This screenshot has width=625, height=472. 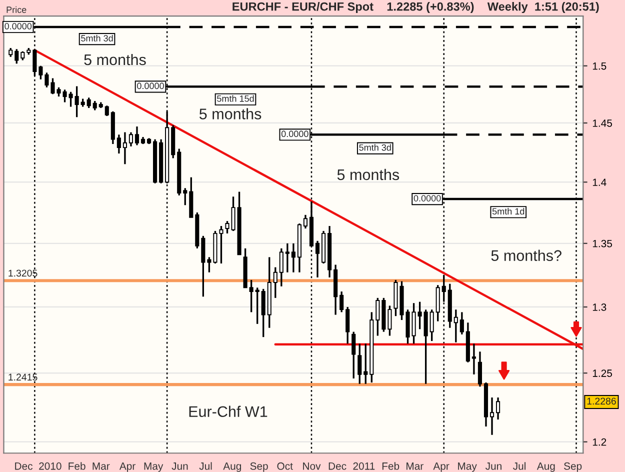 What do you see at coordinates (599, 307) in the screenshot?
I see `y-tick-label: 1.3` at bounding box center [599, 307].